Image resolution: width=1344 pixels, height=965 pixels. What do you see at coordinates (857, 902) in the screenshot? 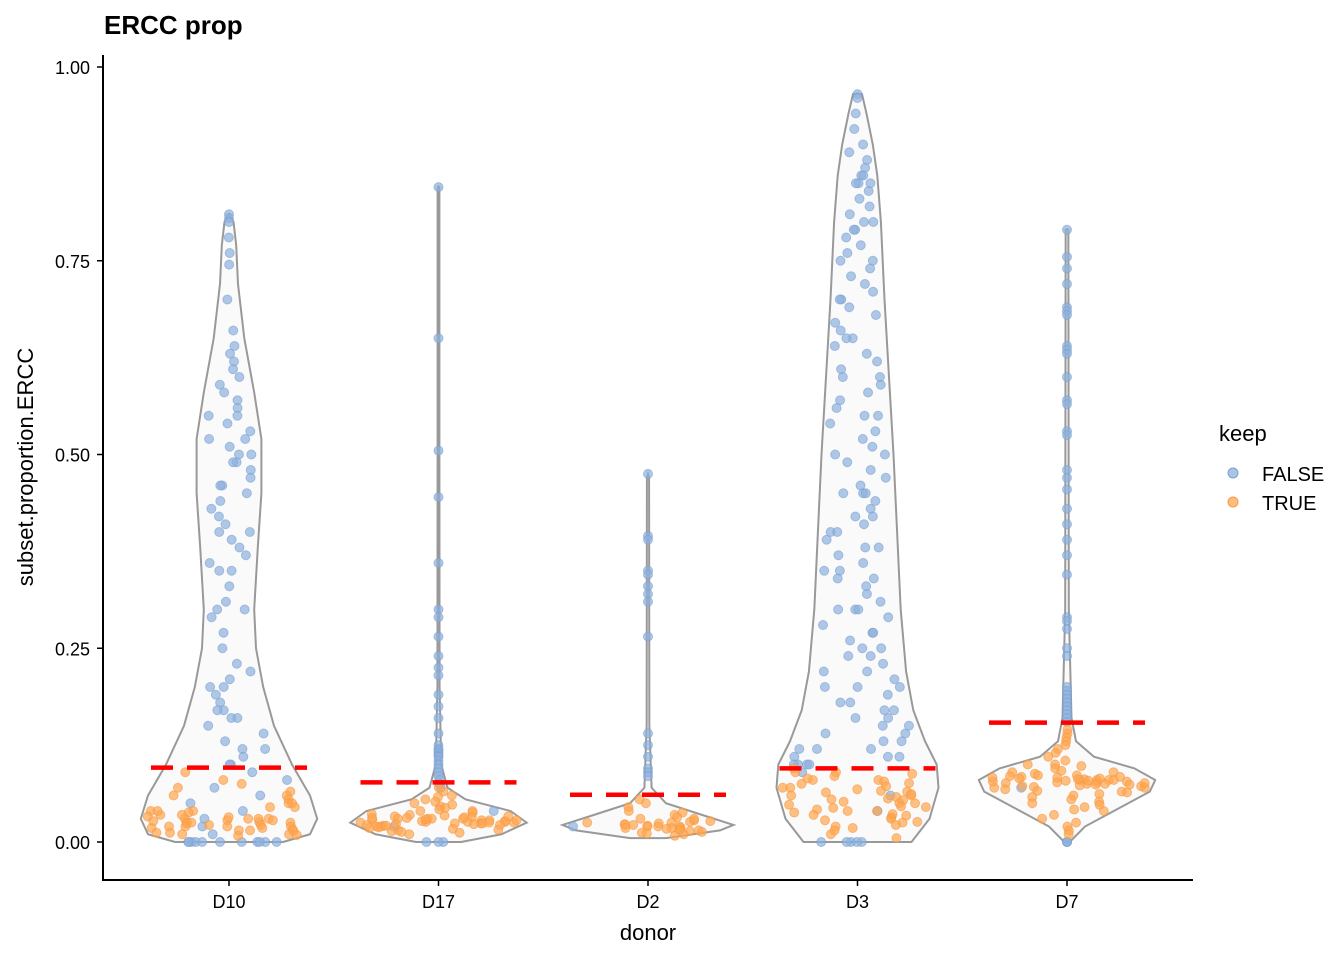
I see `x-tick-label-D3: D3` at bounding box center [857, 902].